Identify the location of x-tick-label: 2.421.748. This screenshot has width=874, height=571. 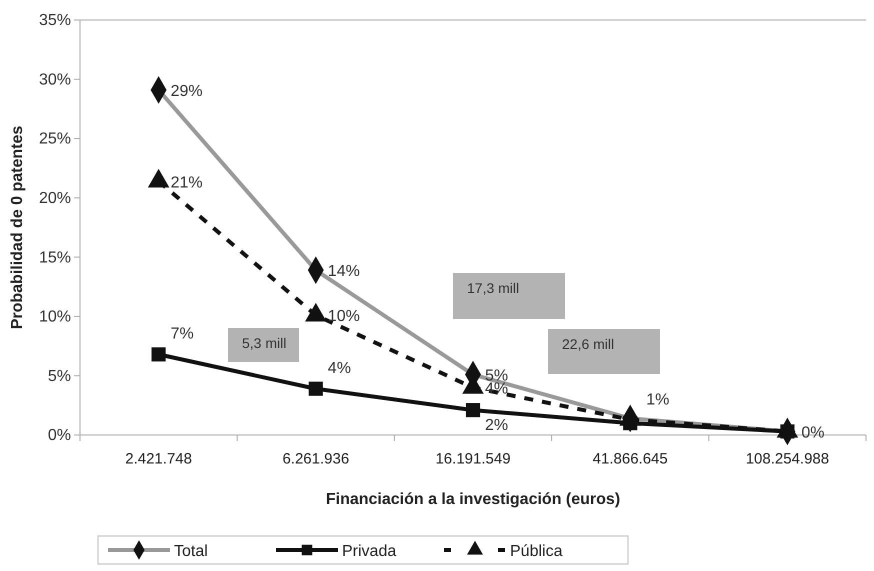
(158, 459).